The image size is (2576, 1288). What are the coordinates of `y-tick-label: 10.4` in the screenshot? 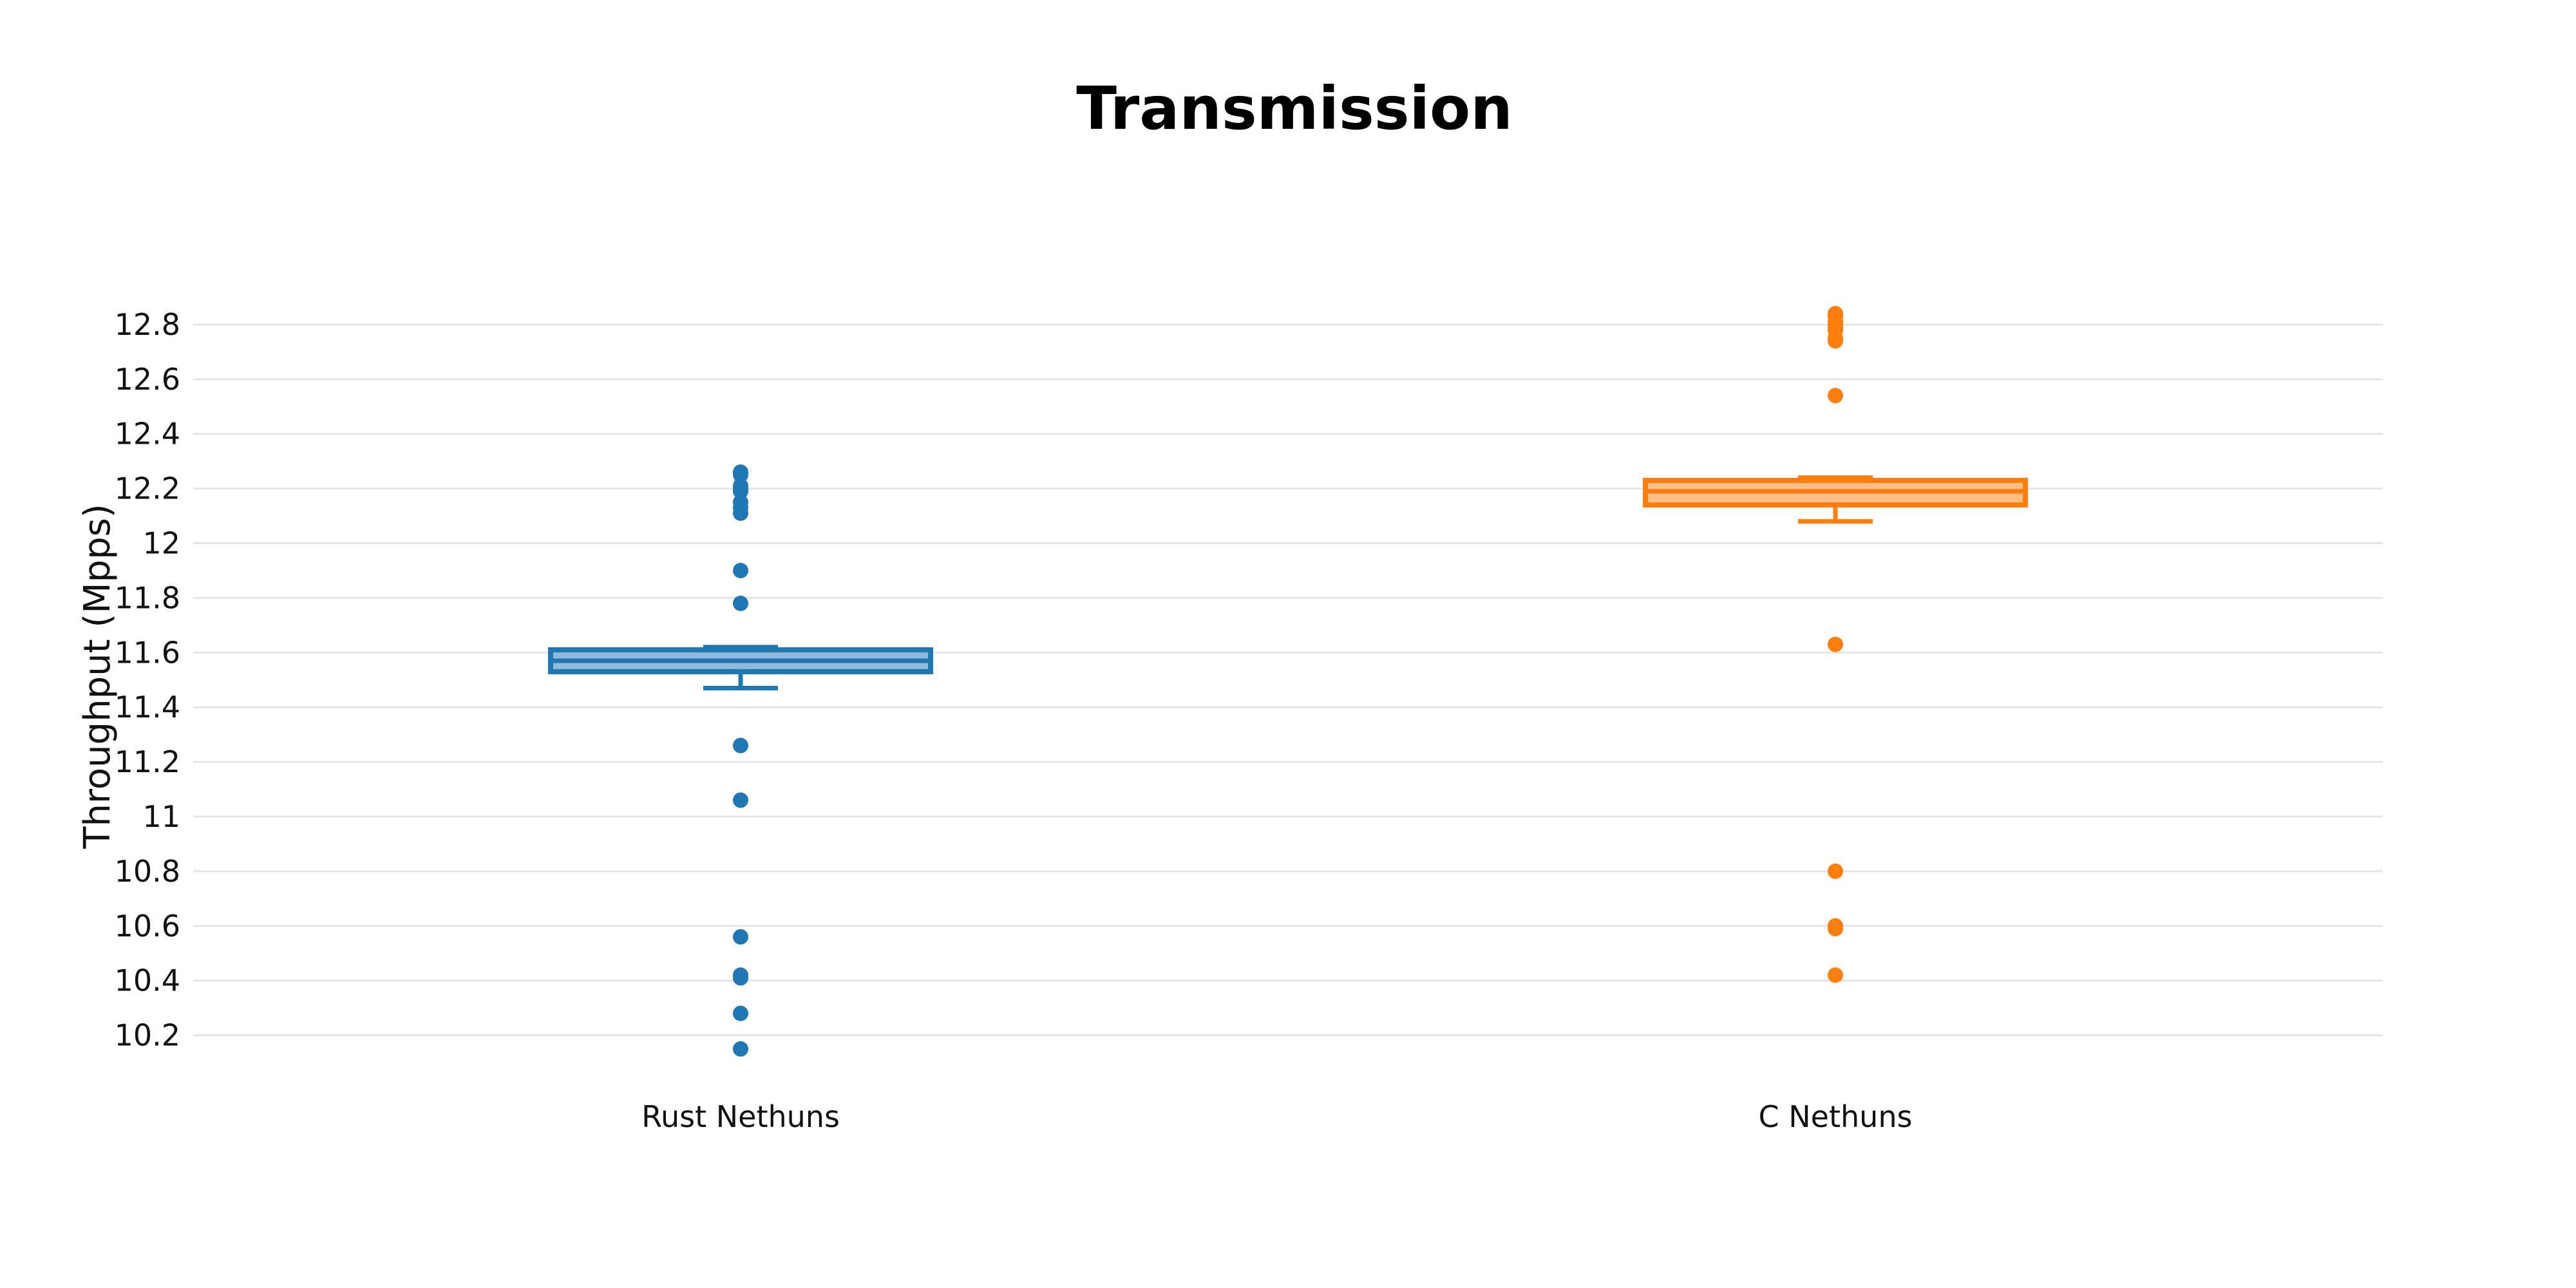 It's located at (147, 980).